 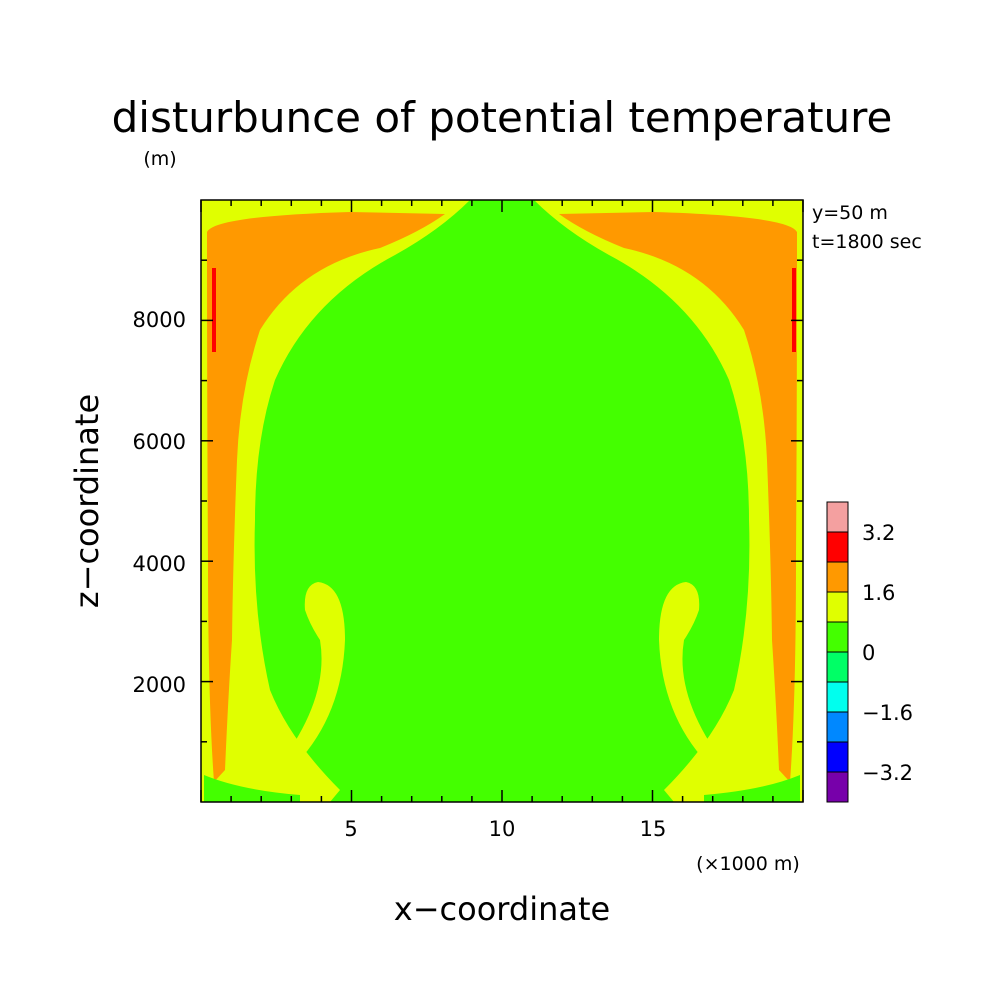 I want to click on y-tick-label: 4000, so click(x=159, y=564).